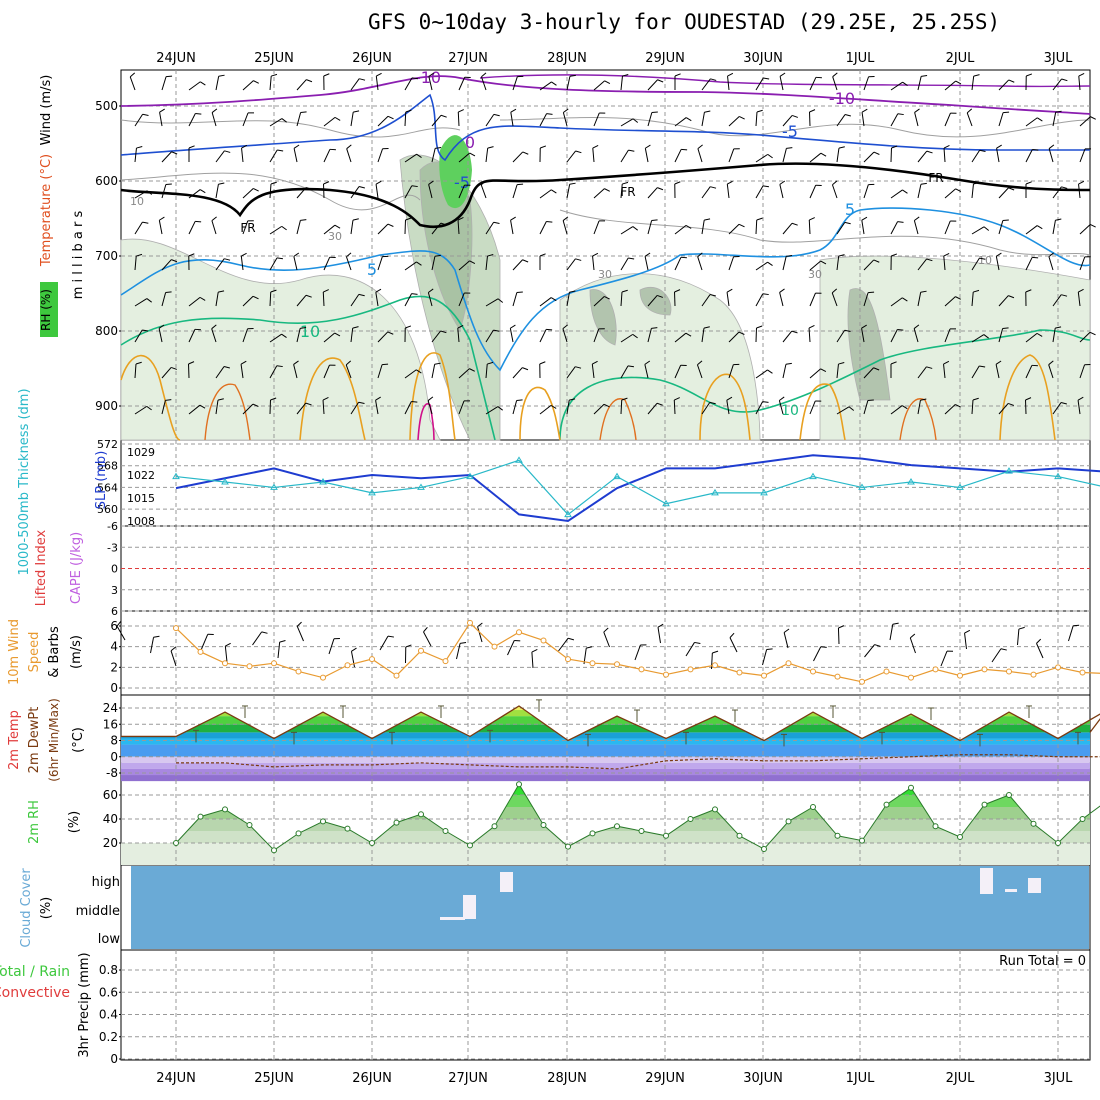 The width and height of the screenshot is (1100, 1100). What do you see at coordinates (715, 492) in the screenshot?
I see `thickness-marker` at bounding box center [715, 492].